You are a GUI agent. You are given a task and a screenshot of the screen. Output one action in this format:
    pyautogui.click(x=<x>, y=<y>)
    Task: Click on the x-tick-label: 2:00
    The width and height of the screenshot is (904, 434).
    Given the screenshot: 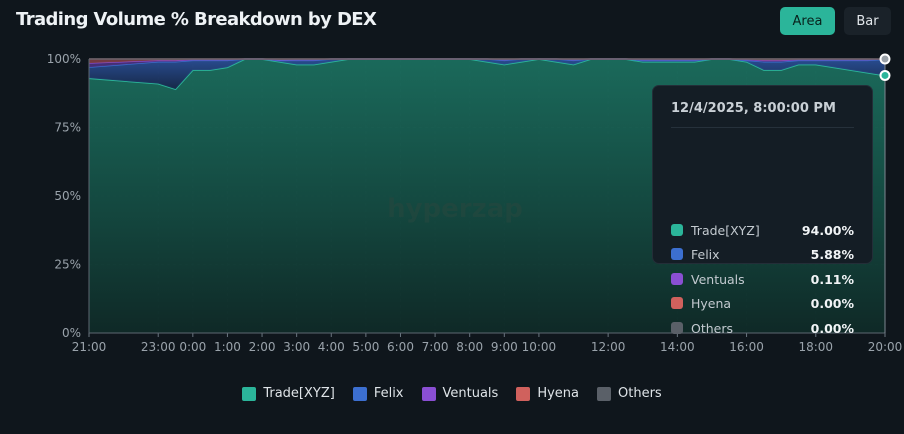 What is the action you would take?
    pyautogui.click(x=262, y=347)
    